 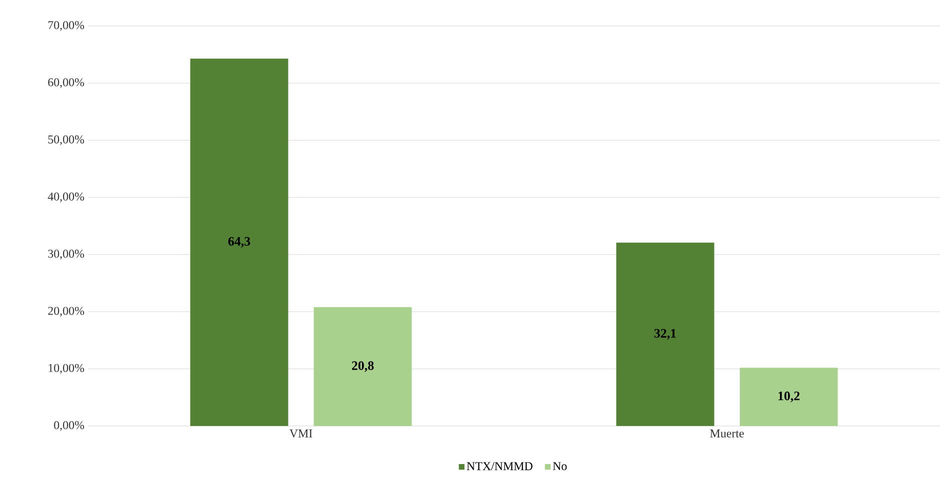 I want to click on y-tick-label: 70,00%, so click(x=66, y=26).